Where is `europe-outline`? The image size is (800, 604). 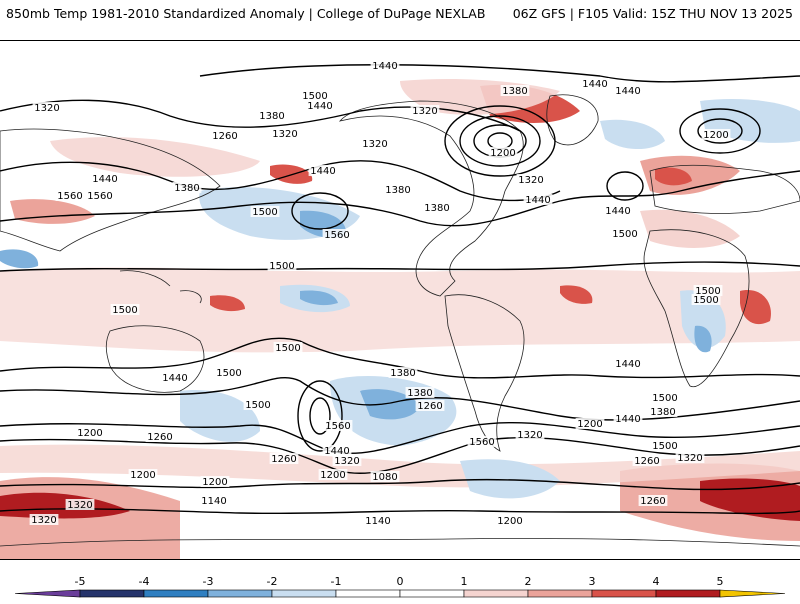
europe-outline is located at coordinates (724, 189).